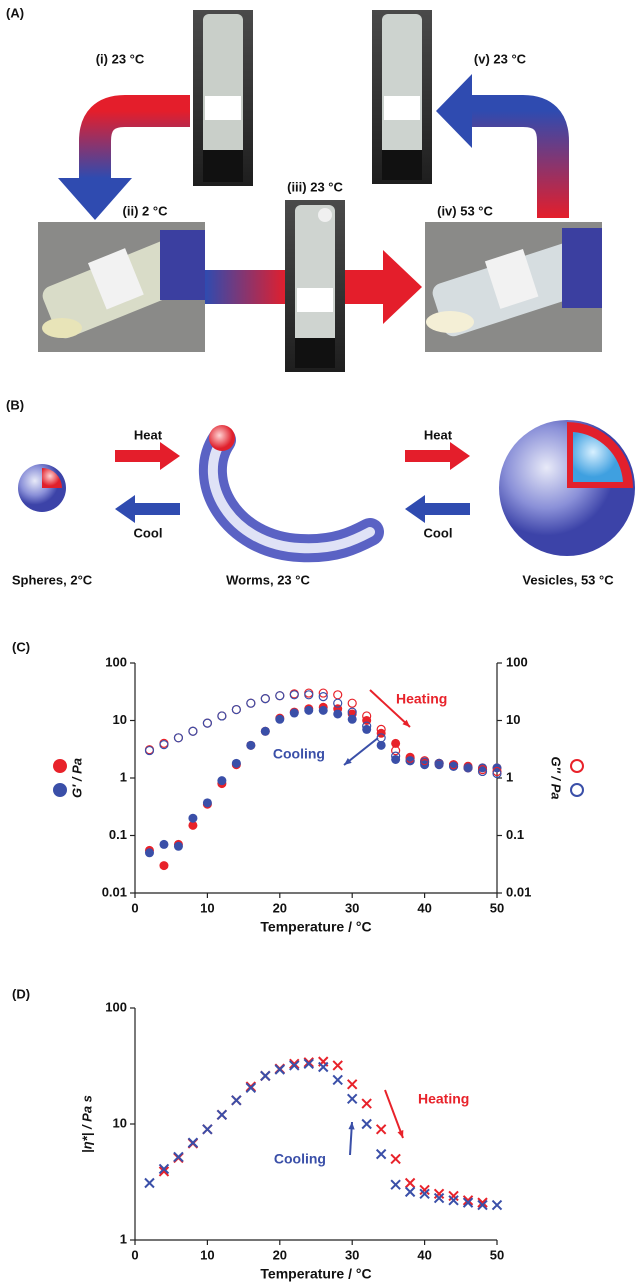 The image size is (635, 1285). Describe the element at coordinates (509, 776) in the screenshot. I see `y2-tick-label: 1` at that location.